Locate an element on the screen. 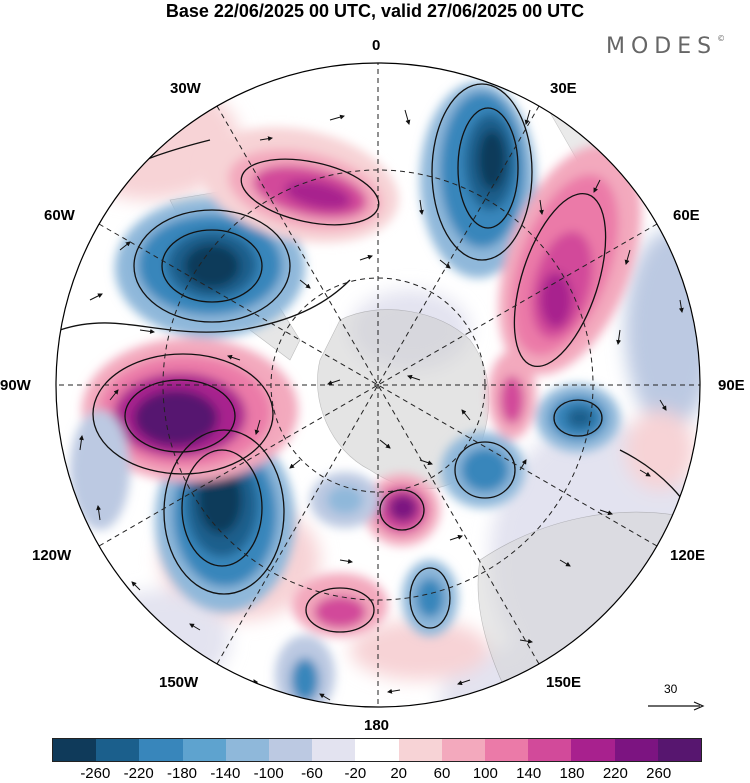 Image resolution: width=750 pixels, height=783 pixels. colorbar-tick-label: 20 is located at coordinates (398, 773).